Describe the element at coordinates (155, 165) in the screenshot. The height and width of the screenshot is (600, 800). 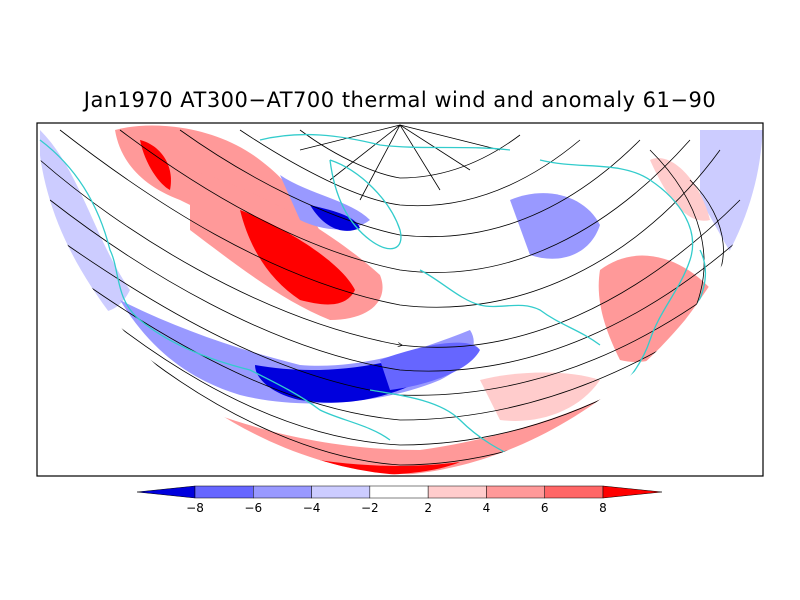
I see `anomaly-region-alaska-core` at that location.